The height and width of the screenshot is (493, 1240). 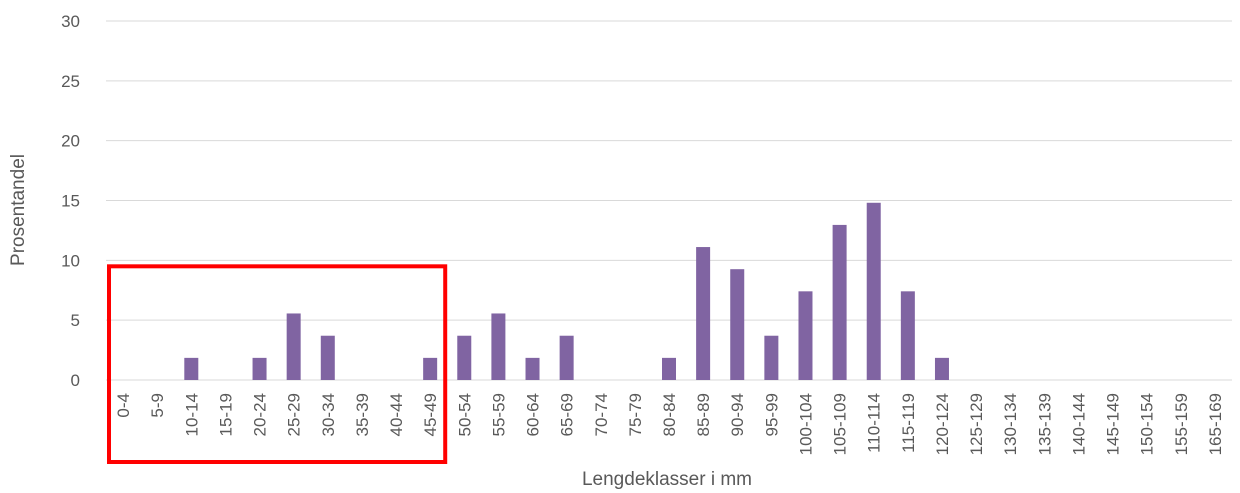 What do you see at coordinates (294, 414) in the screenshot?
I see `x-tick-label: 25-29` at bounding box center [294, 414].